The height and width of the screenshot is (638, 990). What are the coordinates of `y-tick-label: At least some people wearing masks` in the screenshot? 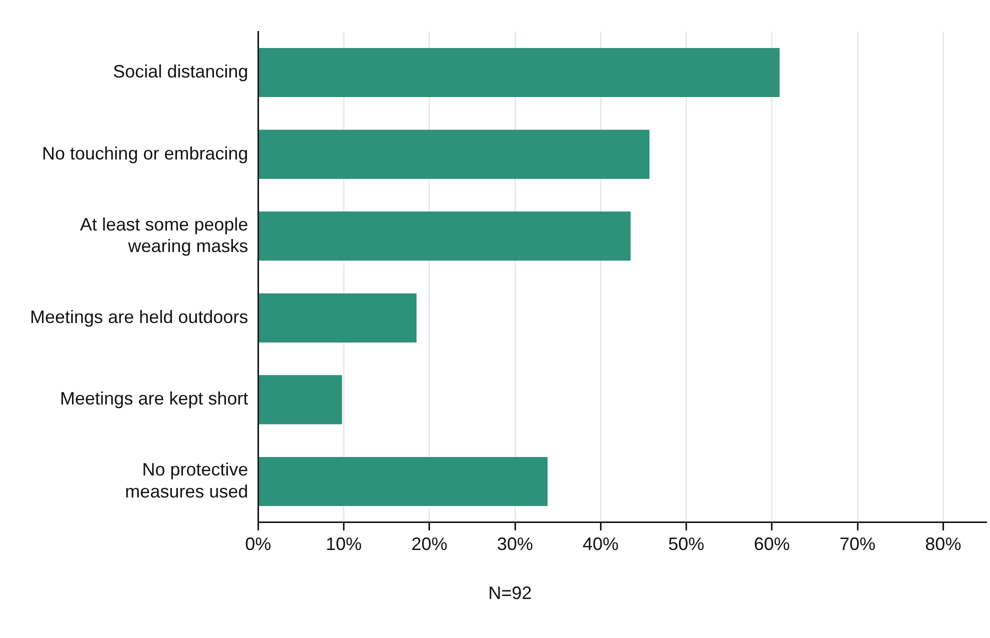 It's located at (164, 235).